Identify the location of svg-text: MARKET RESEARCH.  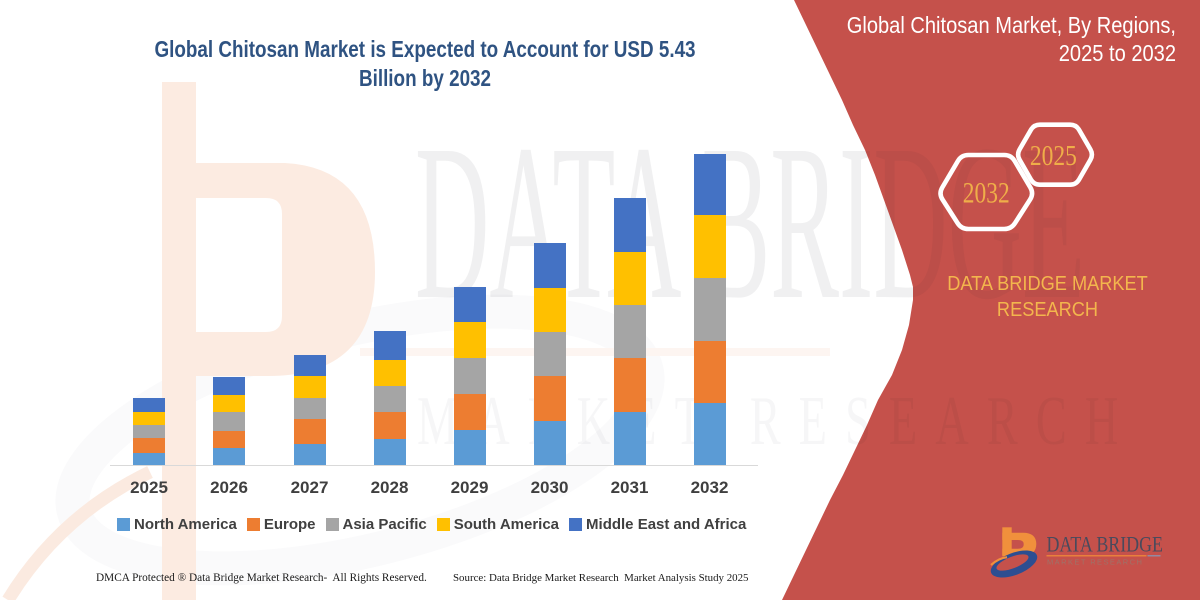
(1096, 562).